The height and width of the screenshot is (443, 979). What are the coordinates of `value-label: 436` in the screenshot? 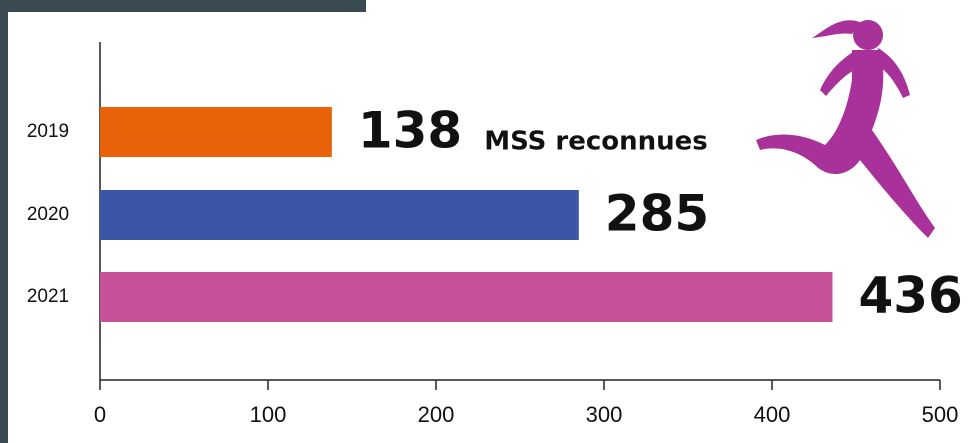 It's located at (910, 296).